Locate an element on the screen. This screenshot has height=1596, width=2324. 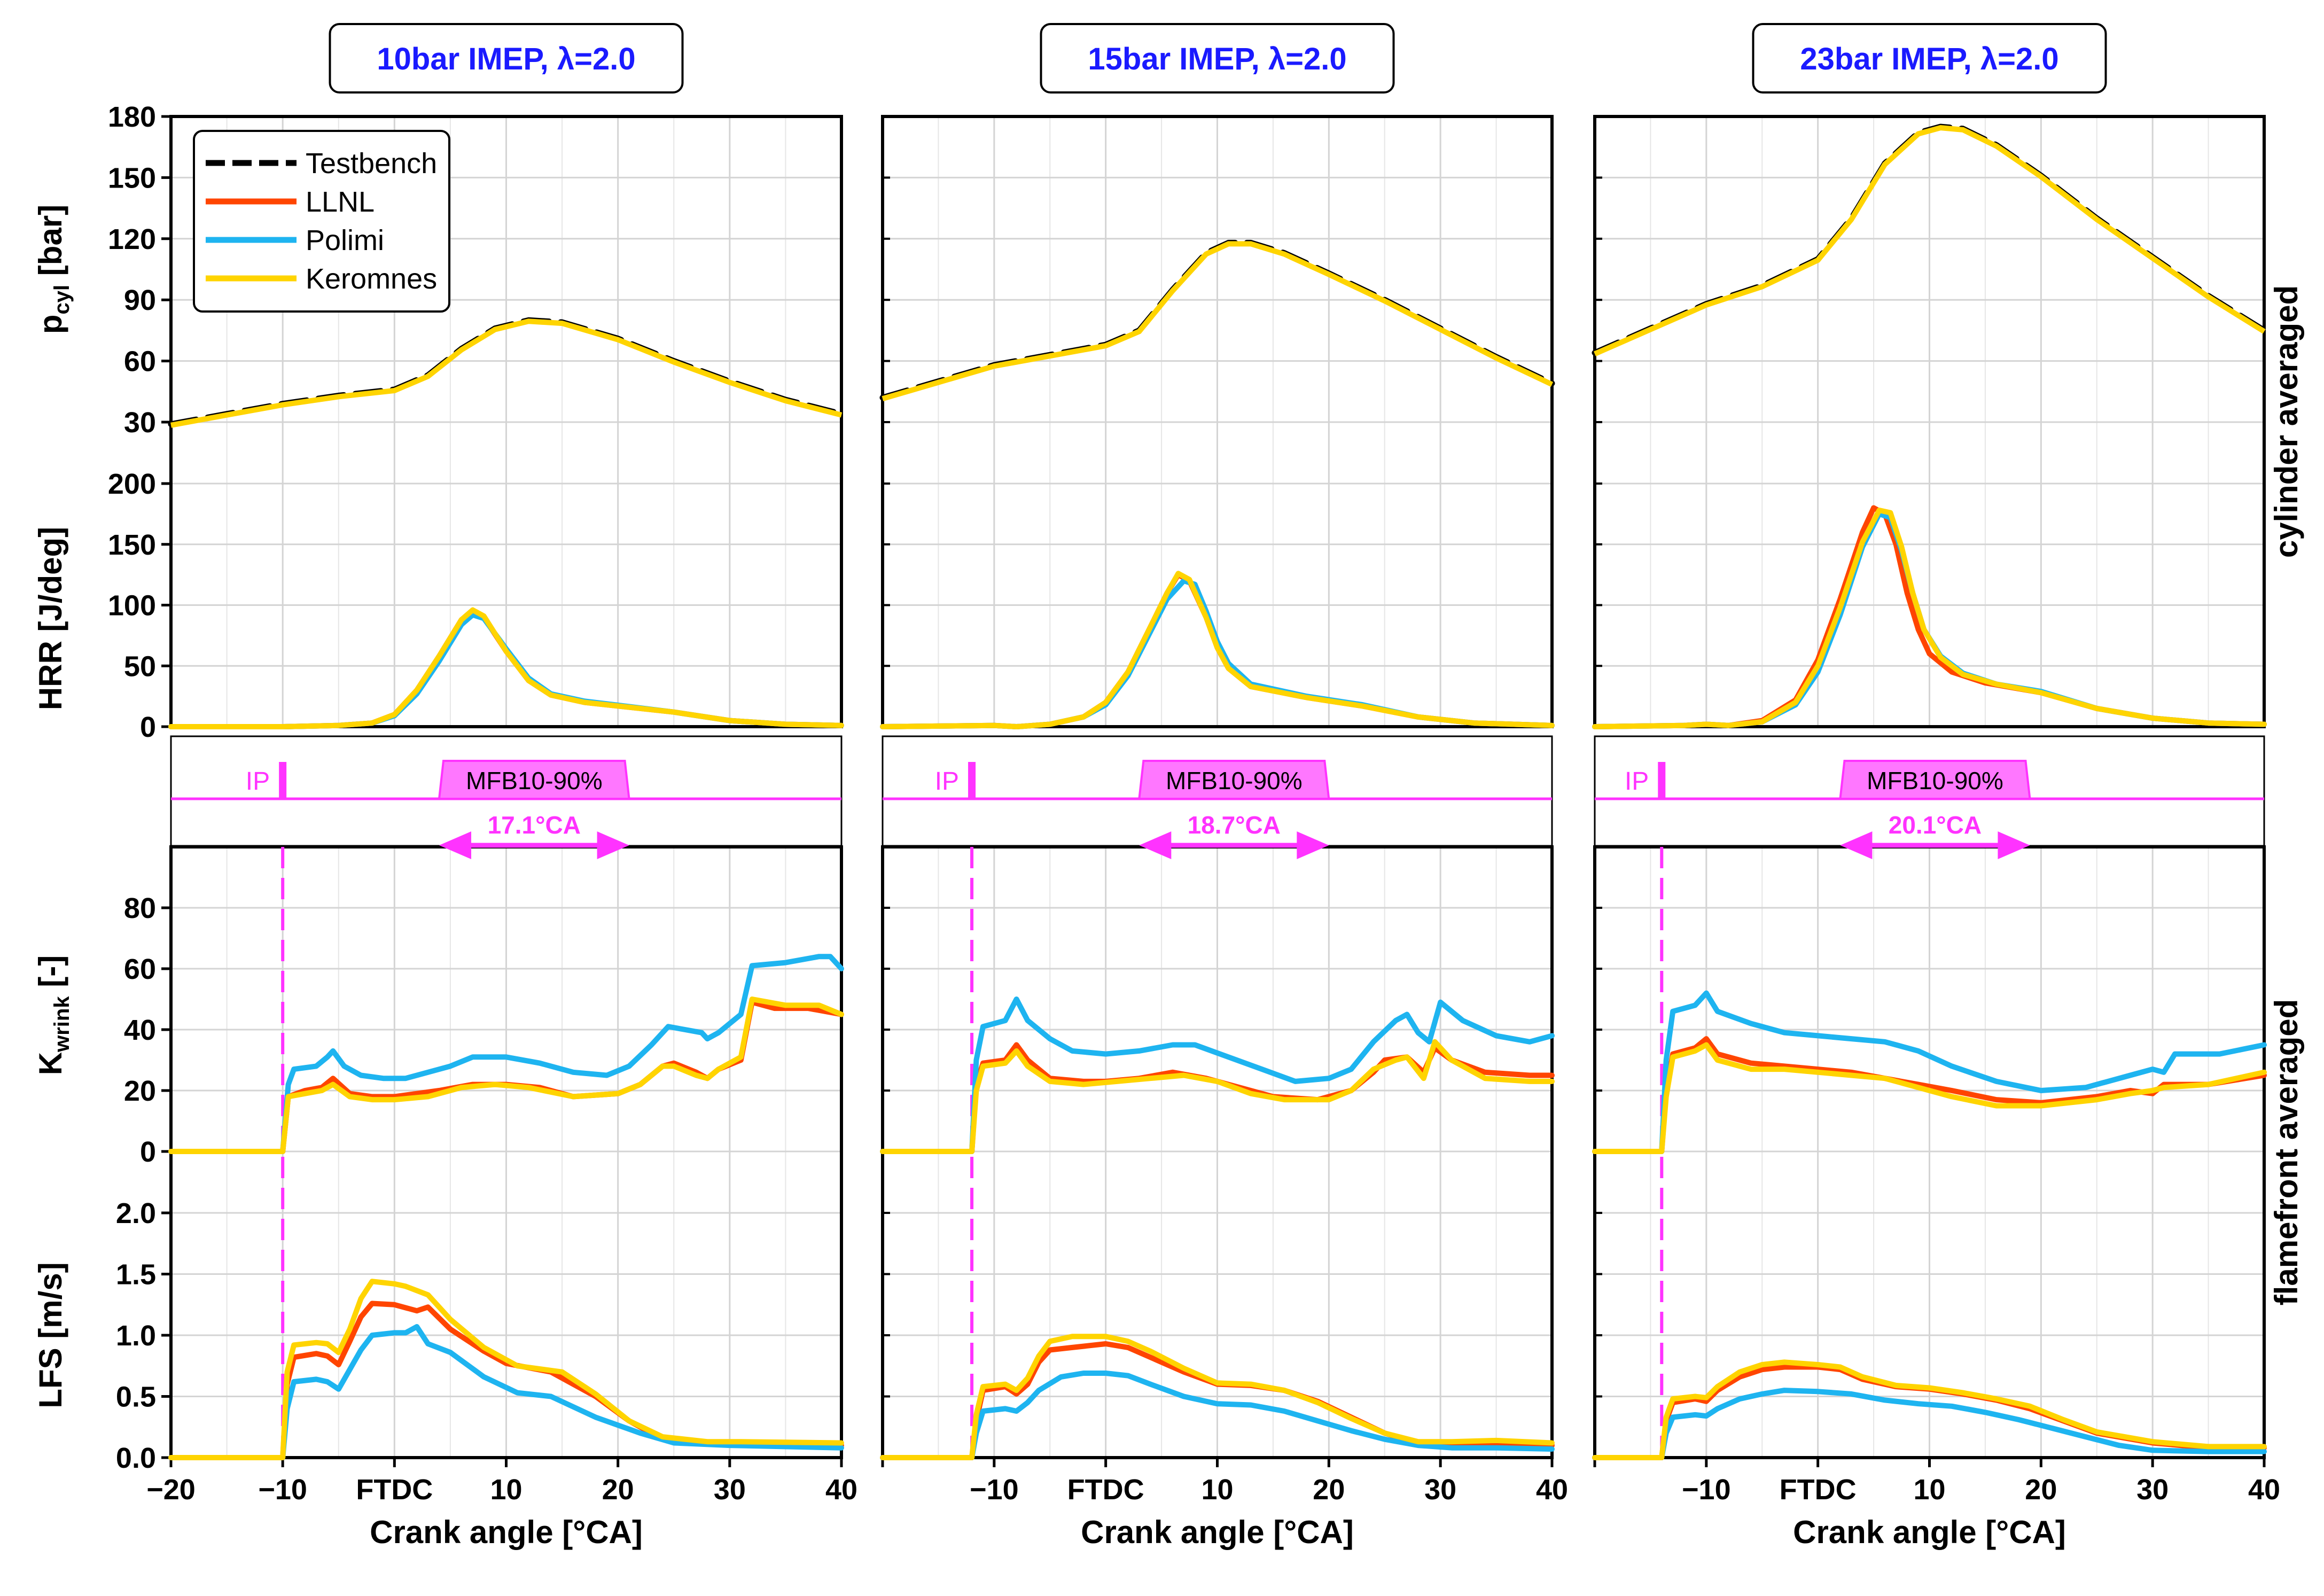
legend-label-llnl: LLNL is located at coordinates (340, 202).